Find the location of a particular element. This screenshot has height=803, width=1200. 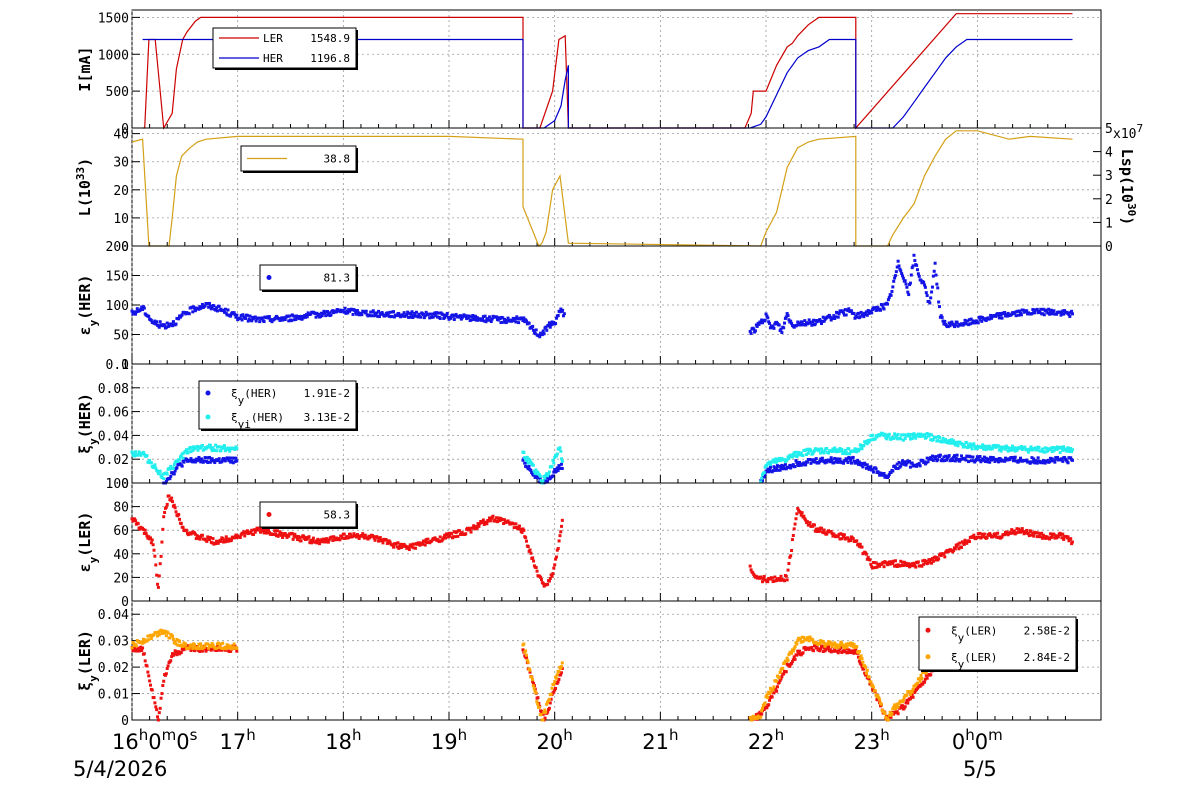

legend-name: ξy(HER) is located at coordinates (254, 397).